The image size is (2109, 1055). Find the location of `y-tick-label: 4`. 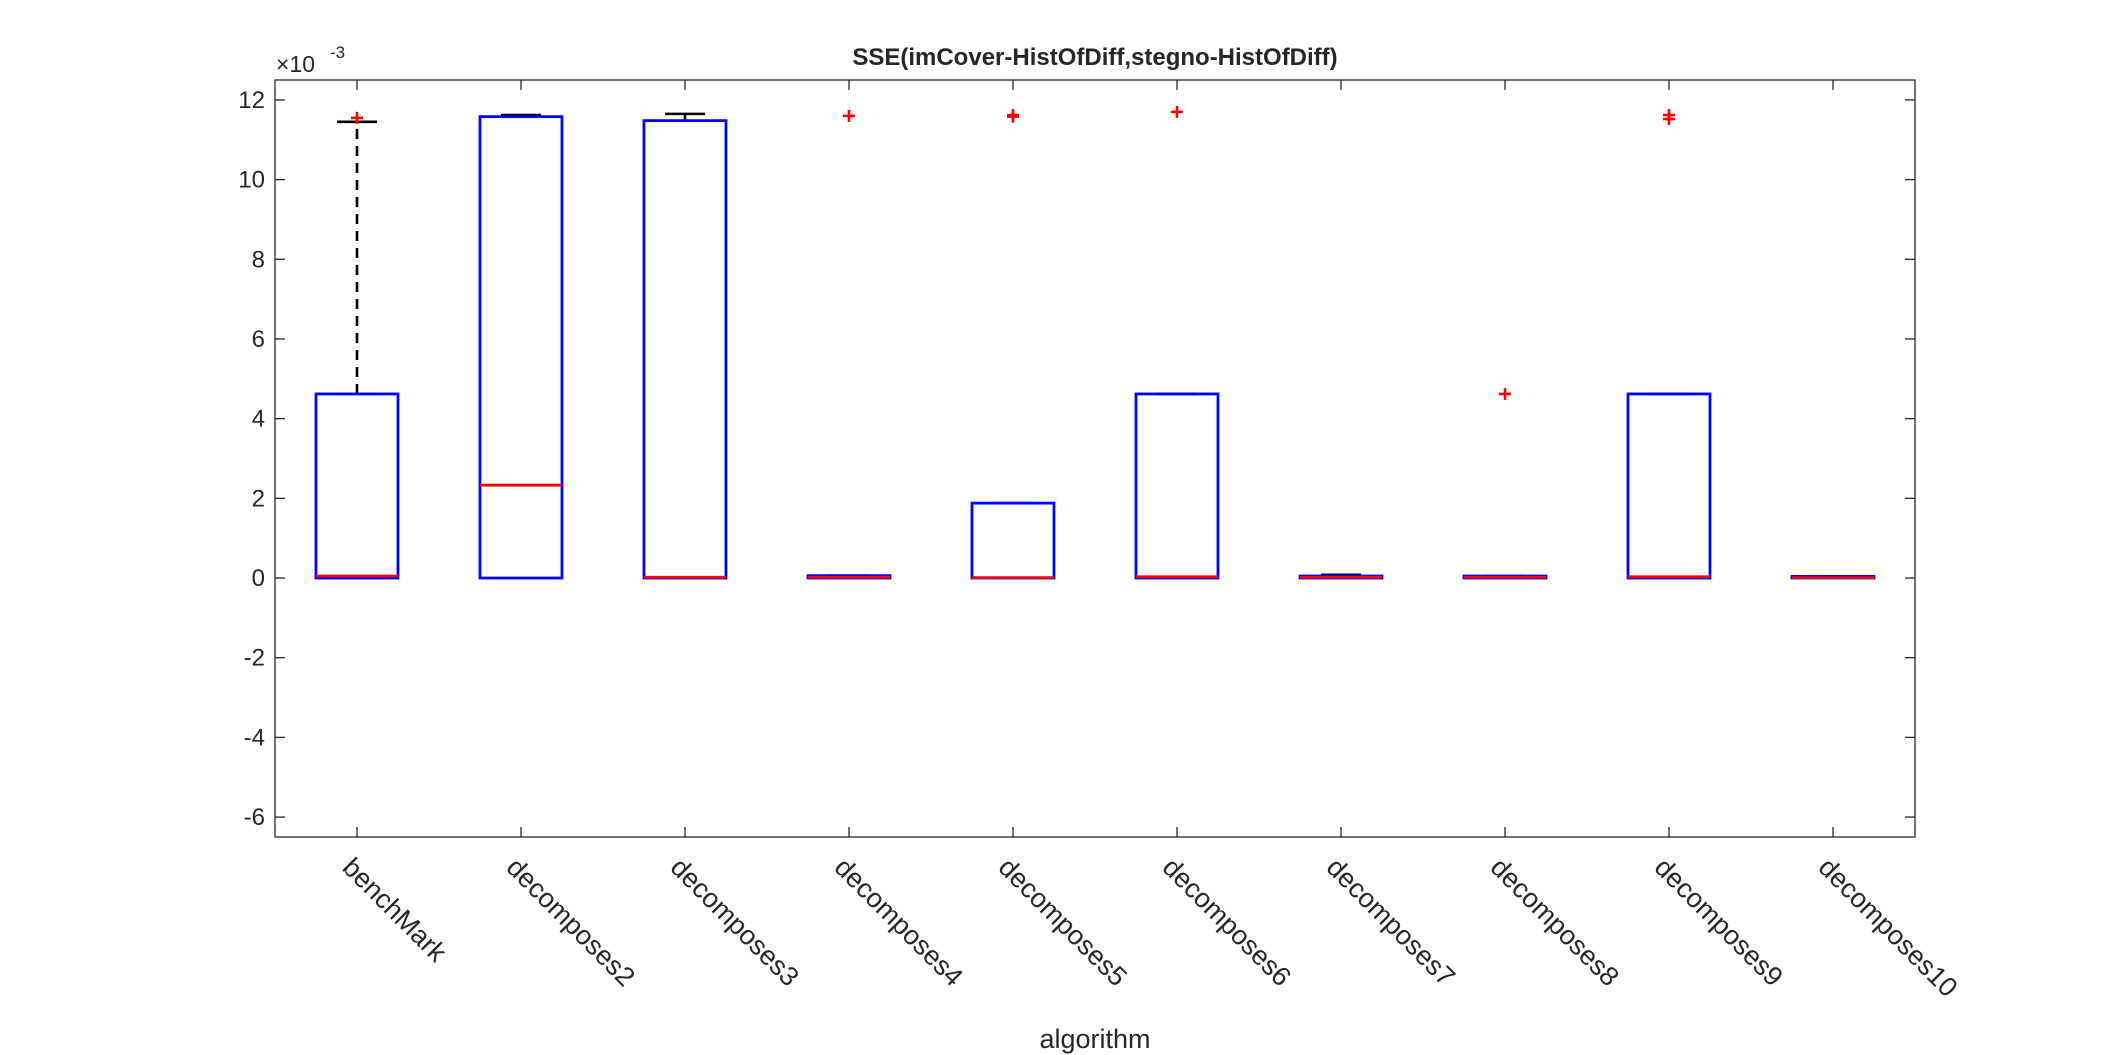

y-tick-label: 4 is located at coordinates (258, 419).